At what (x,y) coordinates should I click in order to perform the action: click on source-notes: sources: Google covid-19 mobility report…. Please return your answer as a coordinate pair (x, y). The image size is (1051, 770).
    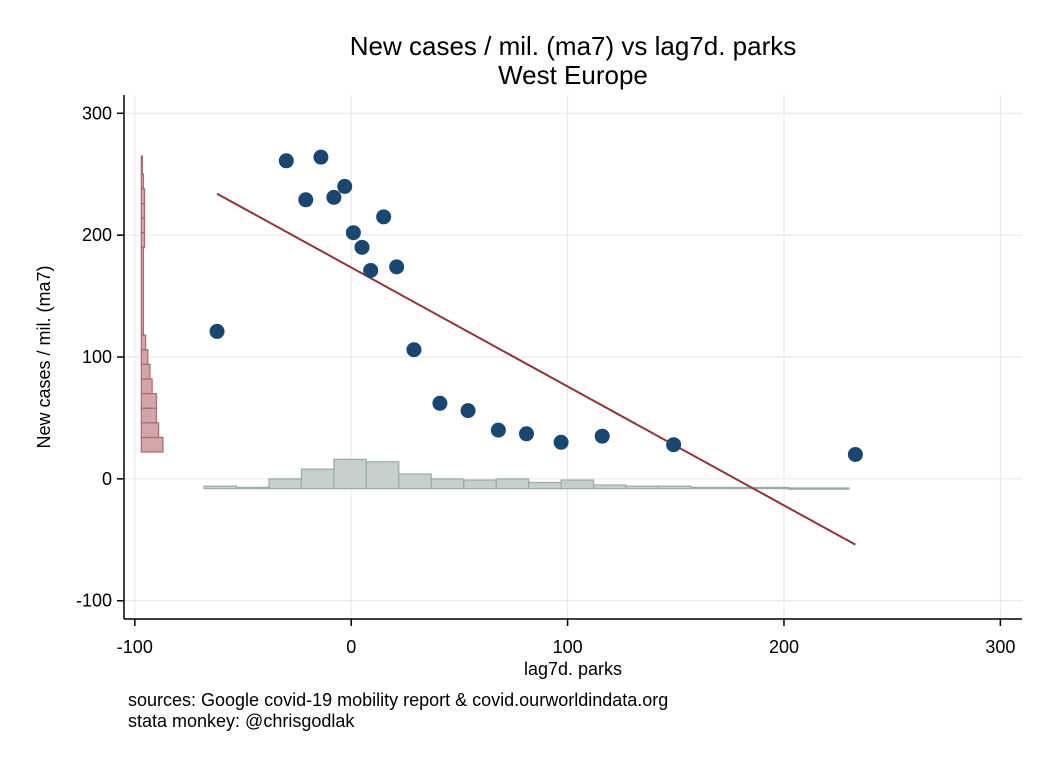
    Looking at the image, I should click on (398, 711).